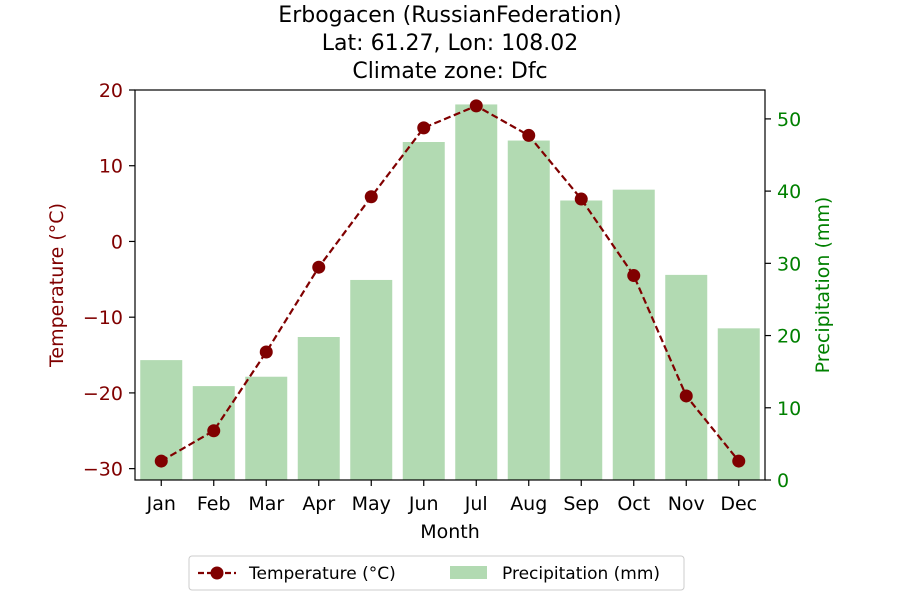  What do you see at coordinates (266, 504) in the screenshot?
I see `month-tick-label: Mar` at bounding box center [266, 504].